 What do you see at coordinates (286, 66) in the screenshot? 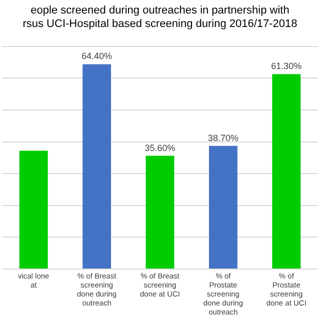
I see `data-label: 61.30%` at bounding box center [286, 66].